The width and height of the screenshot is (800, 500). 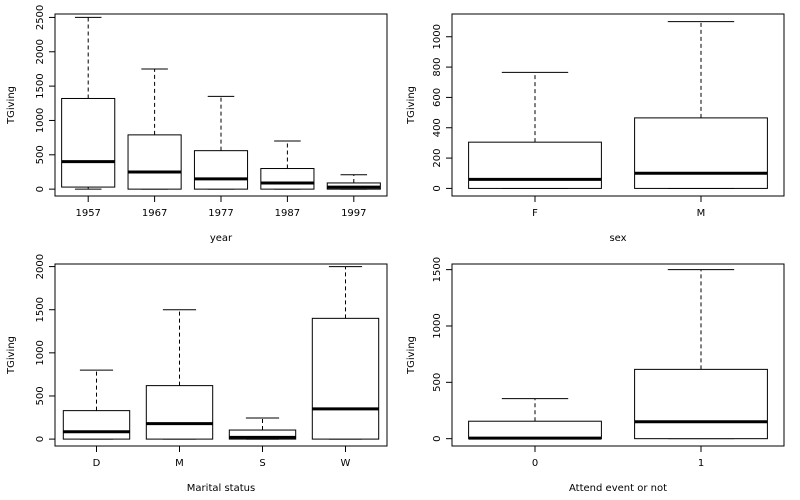 I want to click on x-axis-label: Attend event or not, so click(x=618, y=488).